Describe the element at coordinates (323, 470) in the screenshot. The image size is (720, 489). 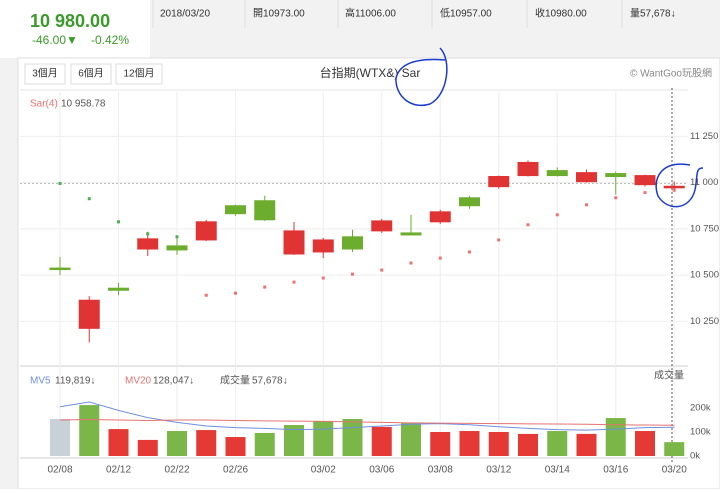
I see `x-tick-label: 03/02` at that location.